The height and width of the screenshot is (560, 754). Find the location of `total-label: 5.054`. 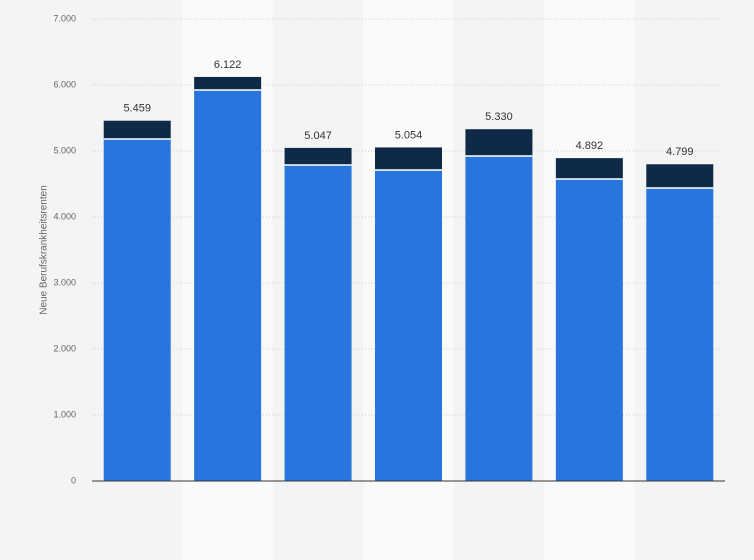

total-label: 5.054 is located at coordinates (409, 135).